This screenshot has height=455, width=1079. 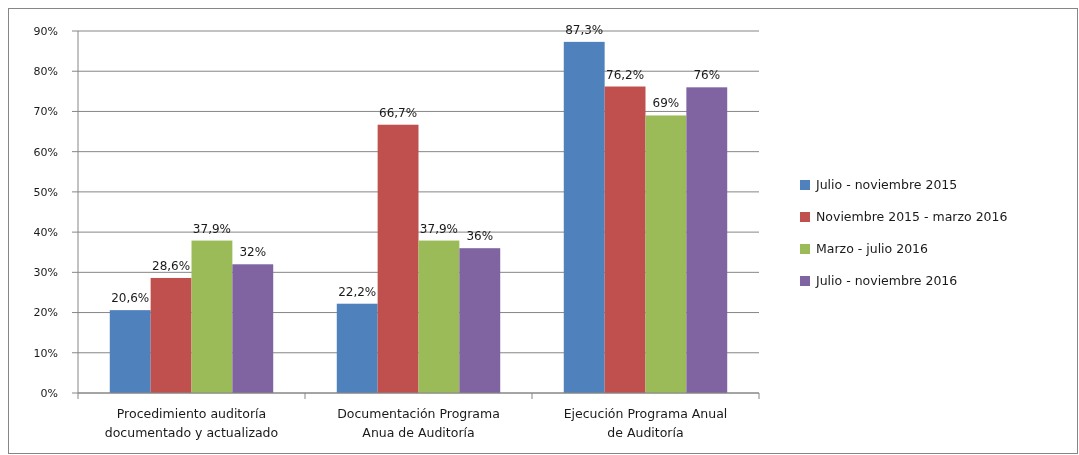 What do you see at coordinates (45, 232) in the screenshot?
I see `y-tick-label: 40%` at bounding box center [45, 232].